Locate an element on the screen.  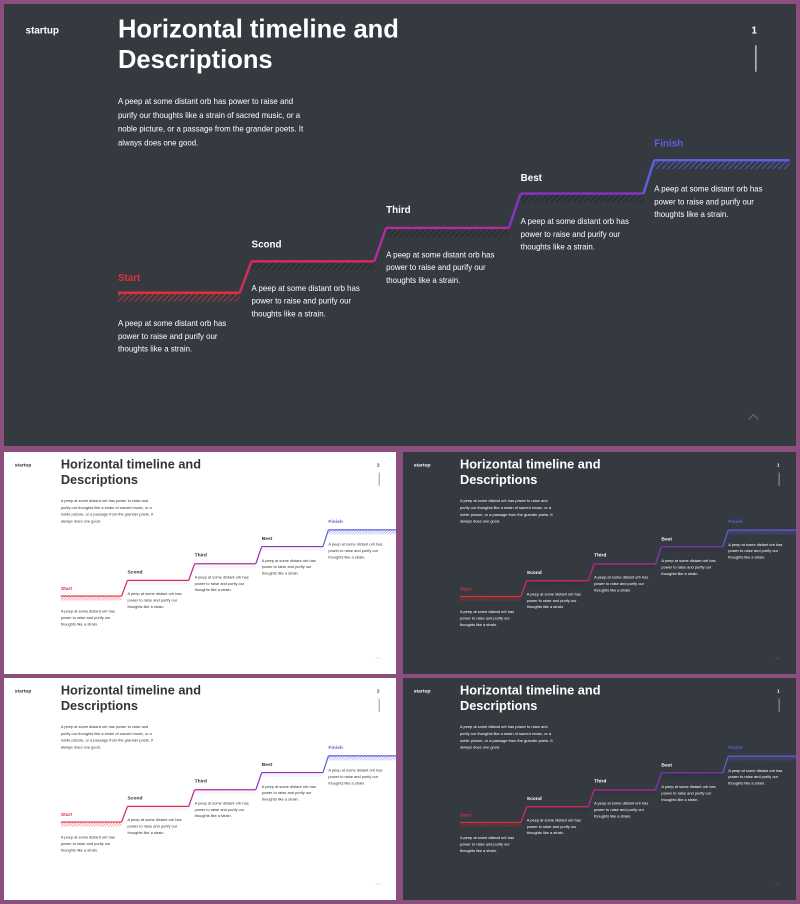
page-indicator-line is located at coordinates (756, 58).